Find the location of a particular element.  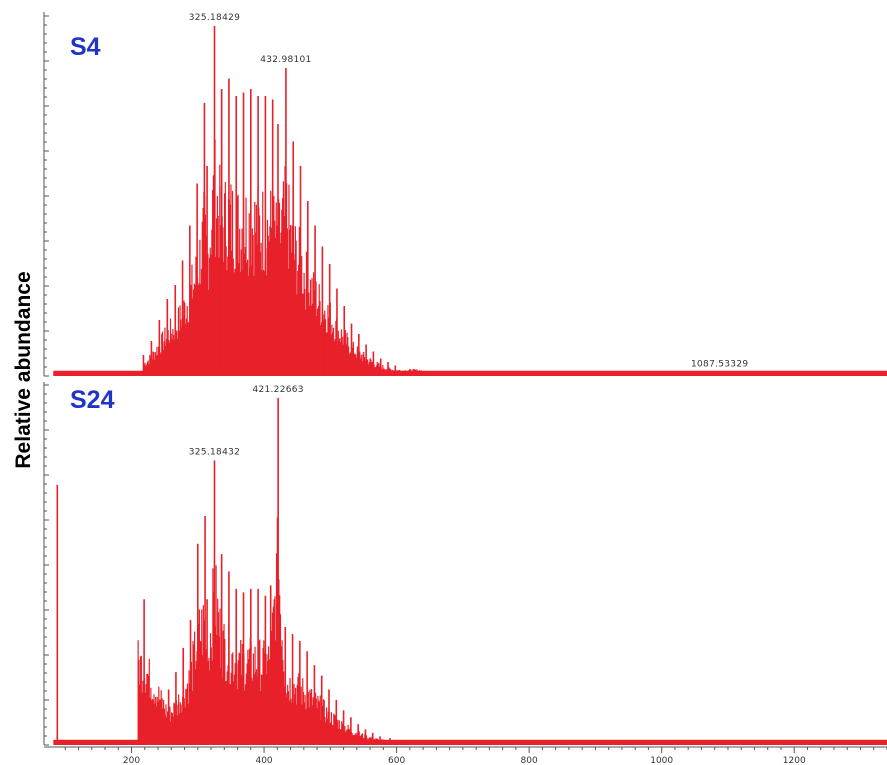

panel-label-s24: S24 is located at coordinates (92, 400).